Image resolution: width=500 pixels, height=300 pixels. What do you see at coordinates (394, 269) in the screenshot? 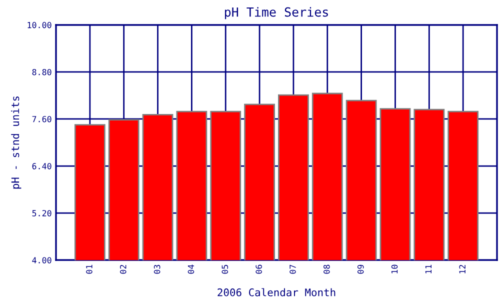
I see `x-tick-label: 10` at bounding box center [394, 269].